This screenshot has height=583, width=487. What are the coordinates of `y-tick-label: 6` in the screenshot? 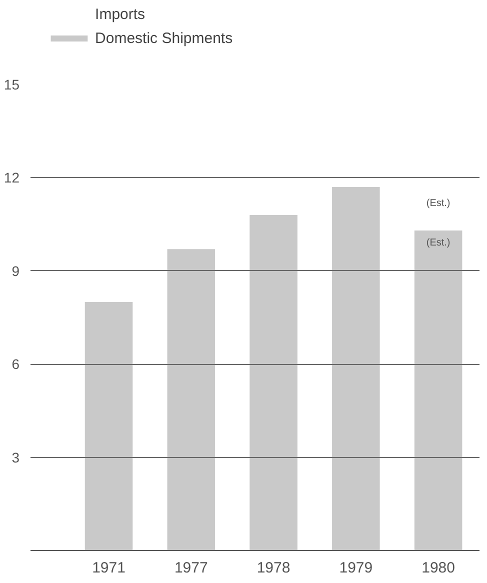 It's located at (16, 364).